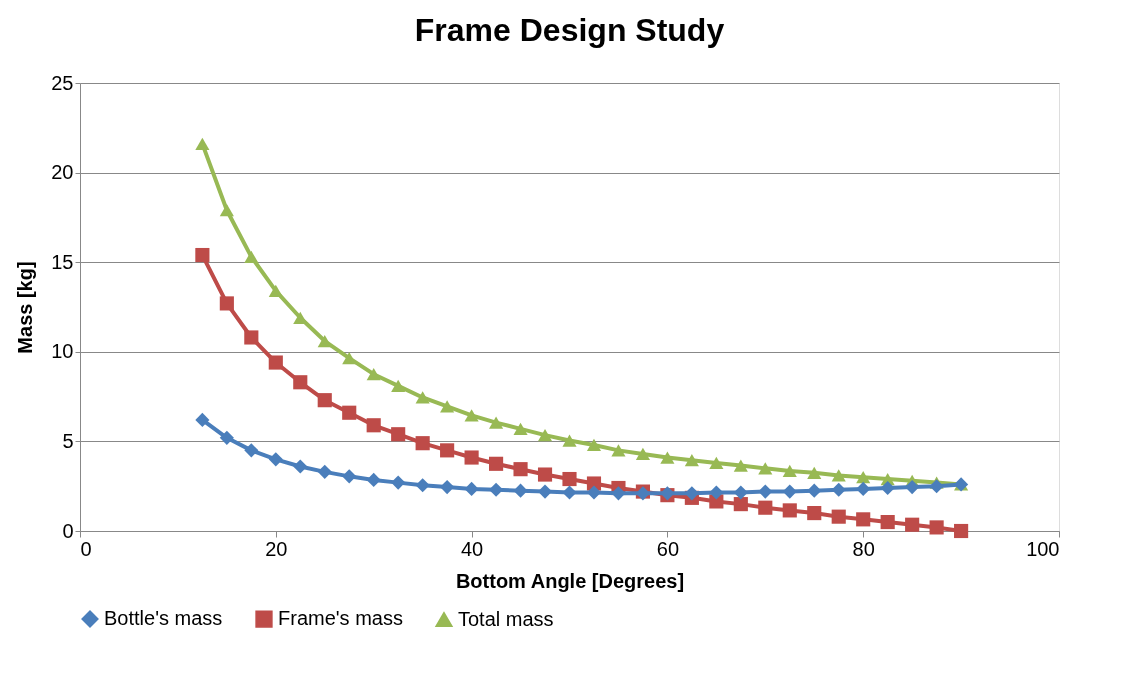 The image size is (1121, 683). I want to click on y-tick-label: 25, so click(62, 82).